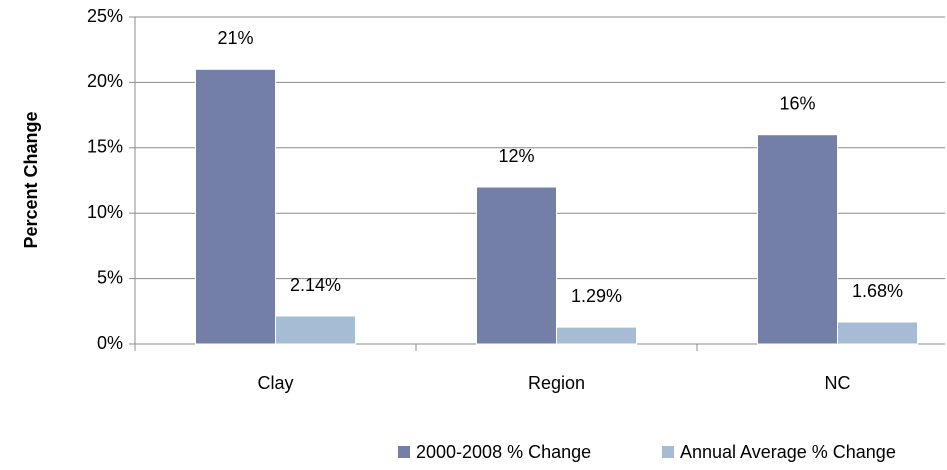  Describe the element at coordinates (105, 147) in the screenshot. I see `y-tick-label: 15%` at that location.